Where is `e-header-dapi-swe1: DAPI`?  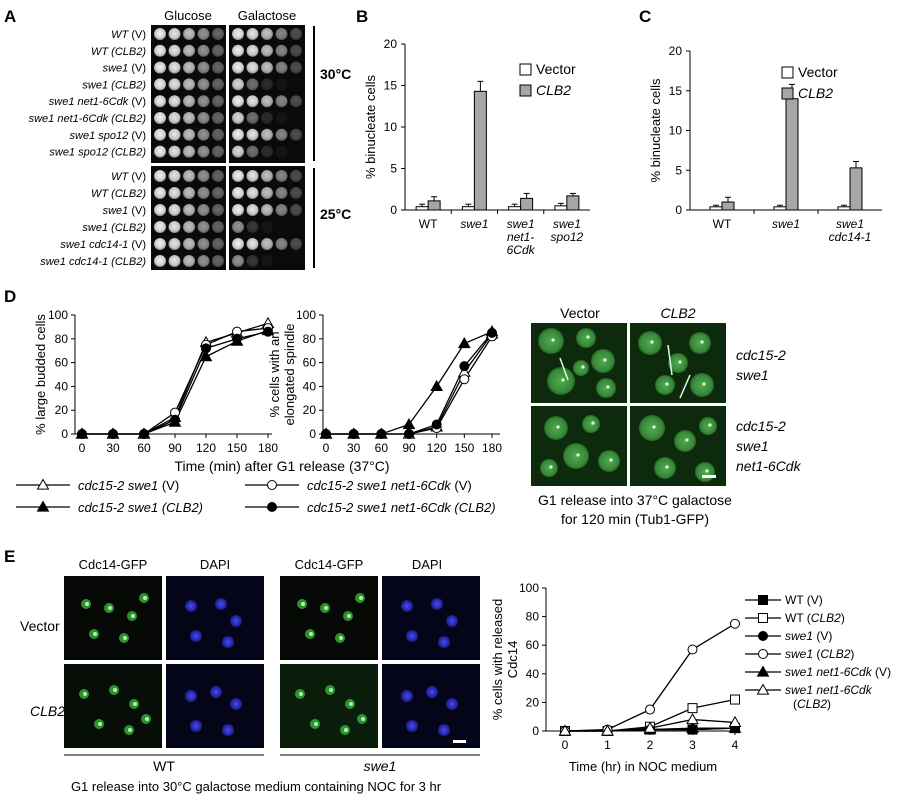 e-header-dapi-swe1: DAPI is located at coordinates (427, 564).